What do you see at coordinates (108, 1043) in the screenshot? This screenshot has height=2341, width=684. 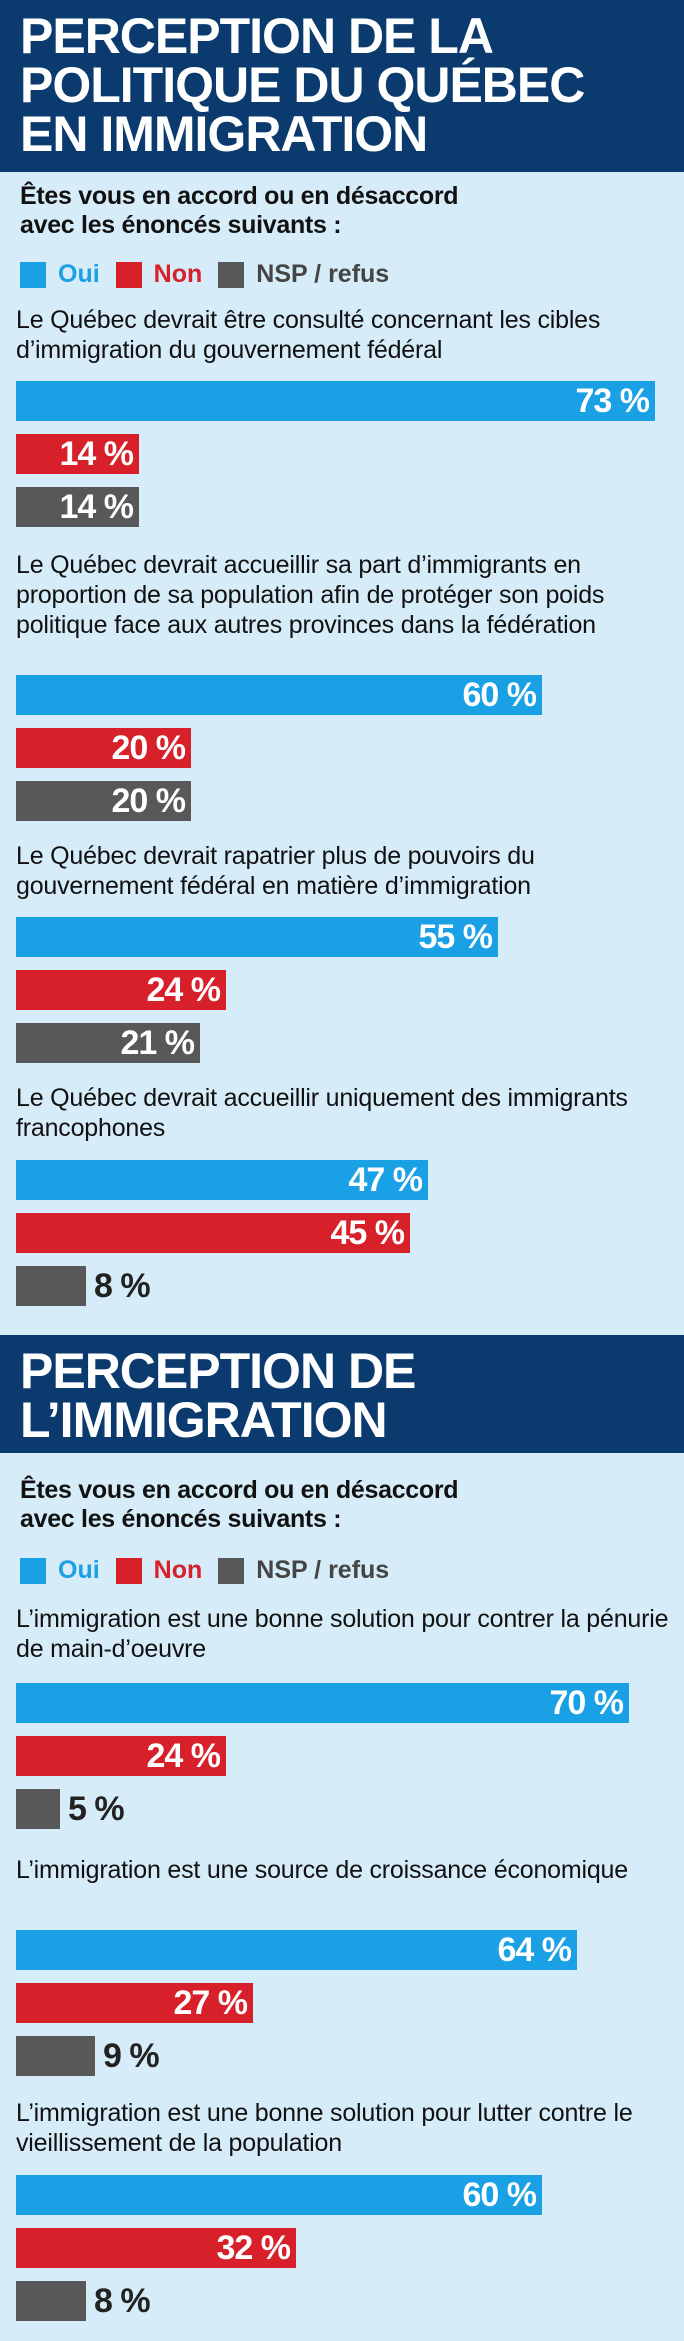 I see `bar-nsp-refus: 21 %` at bounding box center [108, 1043].